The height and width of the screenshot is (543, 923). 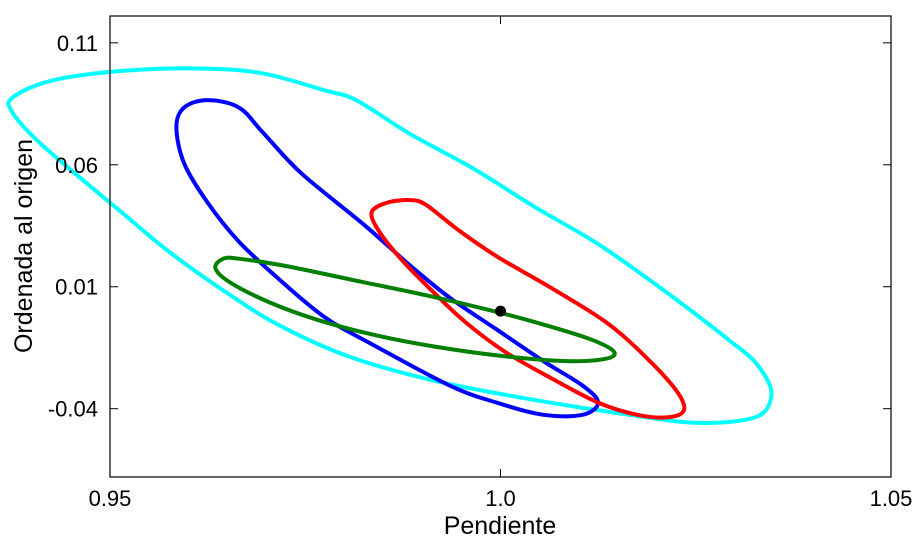 What do you see at coordinates (77, 43) in the screenshot?
I see `y-tick-label: 0.11` at bounding box center [77, 43].